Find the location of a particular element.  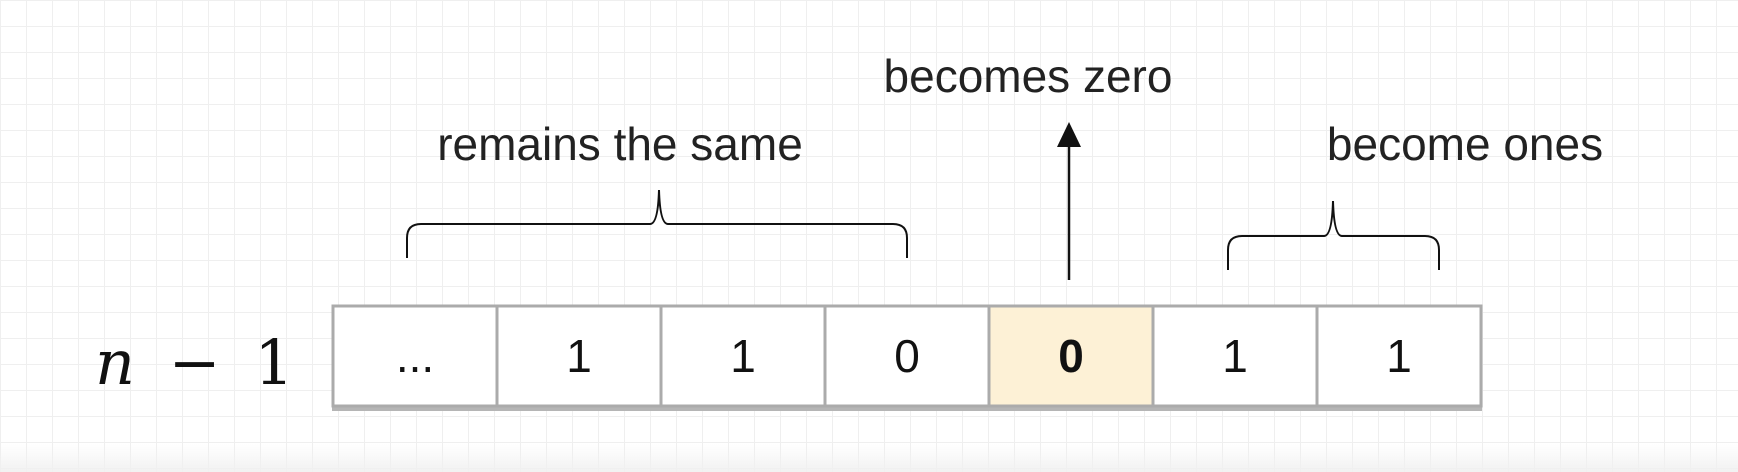

row-label: n − 1 is located at coordinates (194, 362).